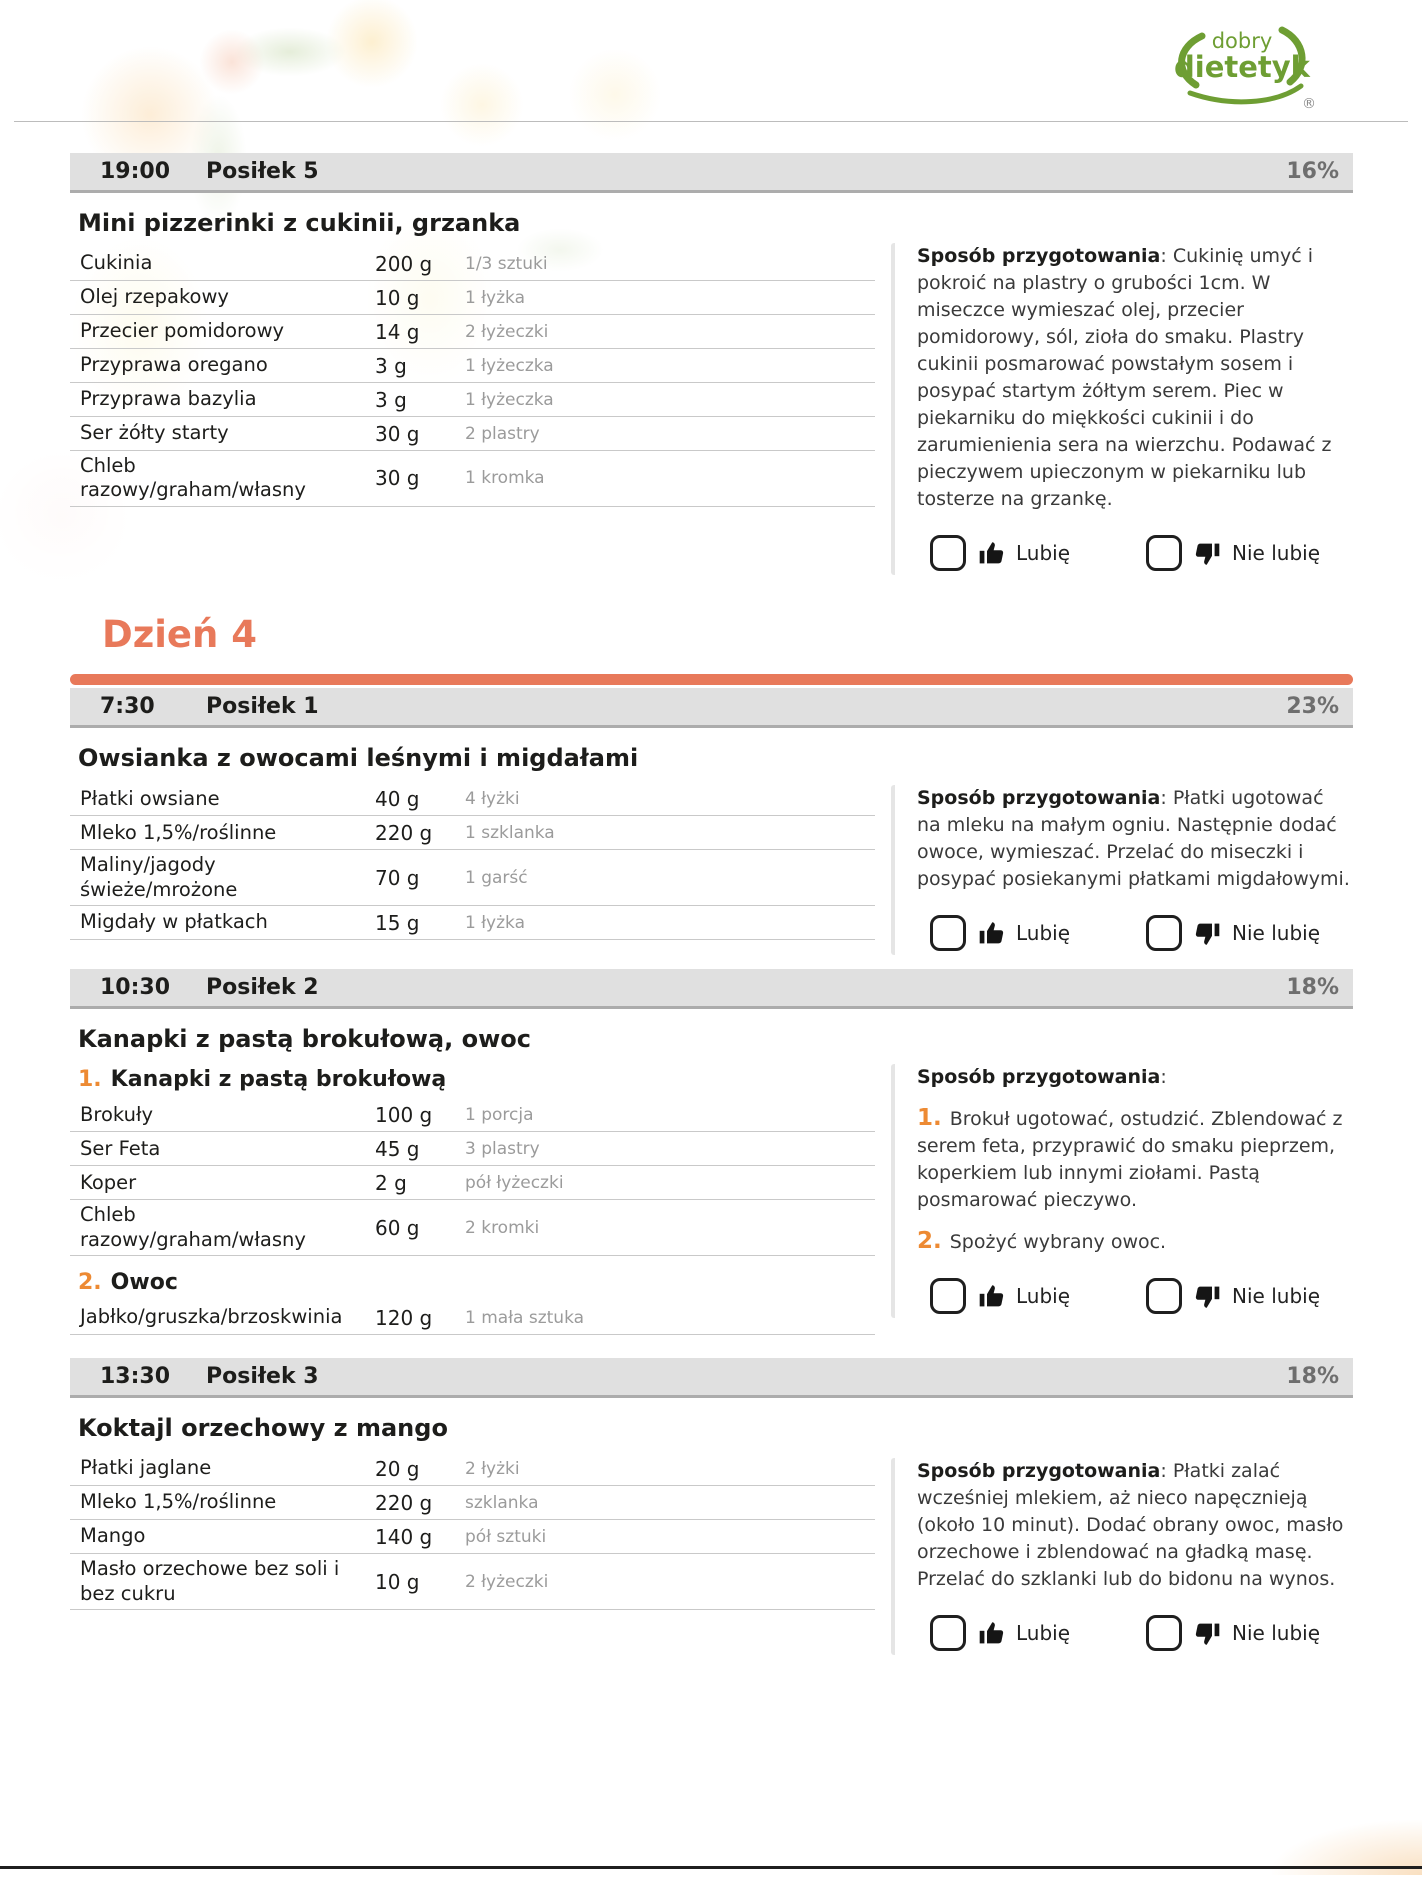 The image size is (1422, 1878). I want to click on meal-header-bar: 7:30 Posiłek 1 23%, so click(711, 708).